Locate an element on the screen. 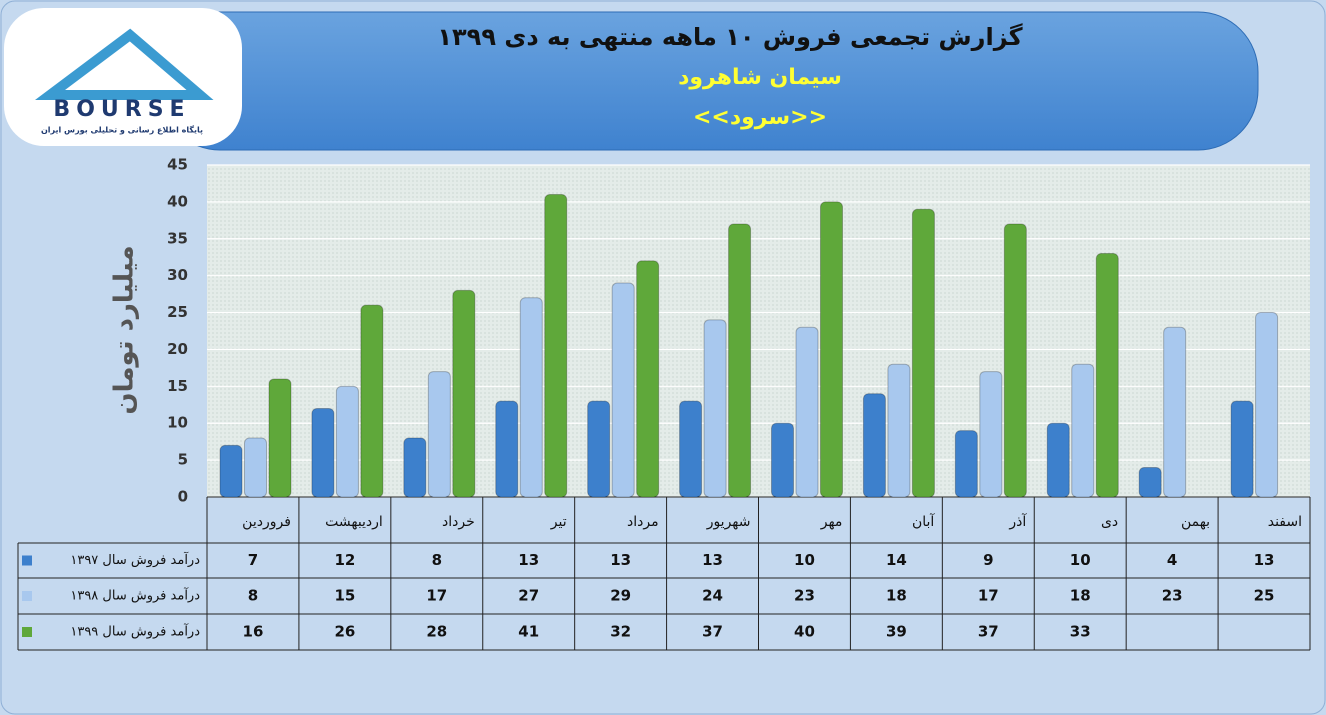 This screenshot has height=715, width=1326. table-value: 41 is located at coordinates (528, 632).